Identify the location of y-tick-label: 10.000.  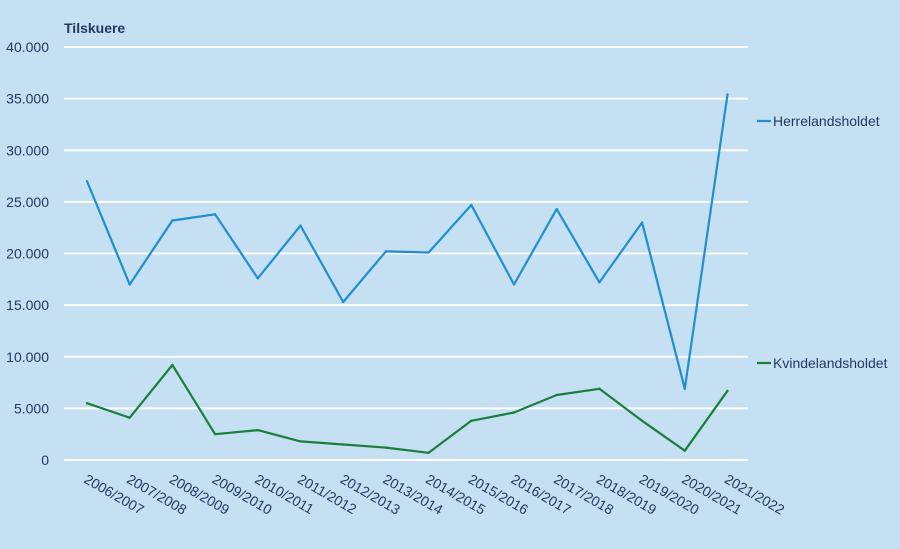
(27, 357).